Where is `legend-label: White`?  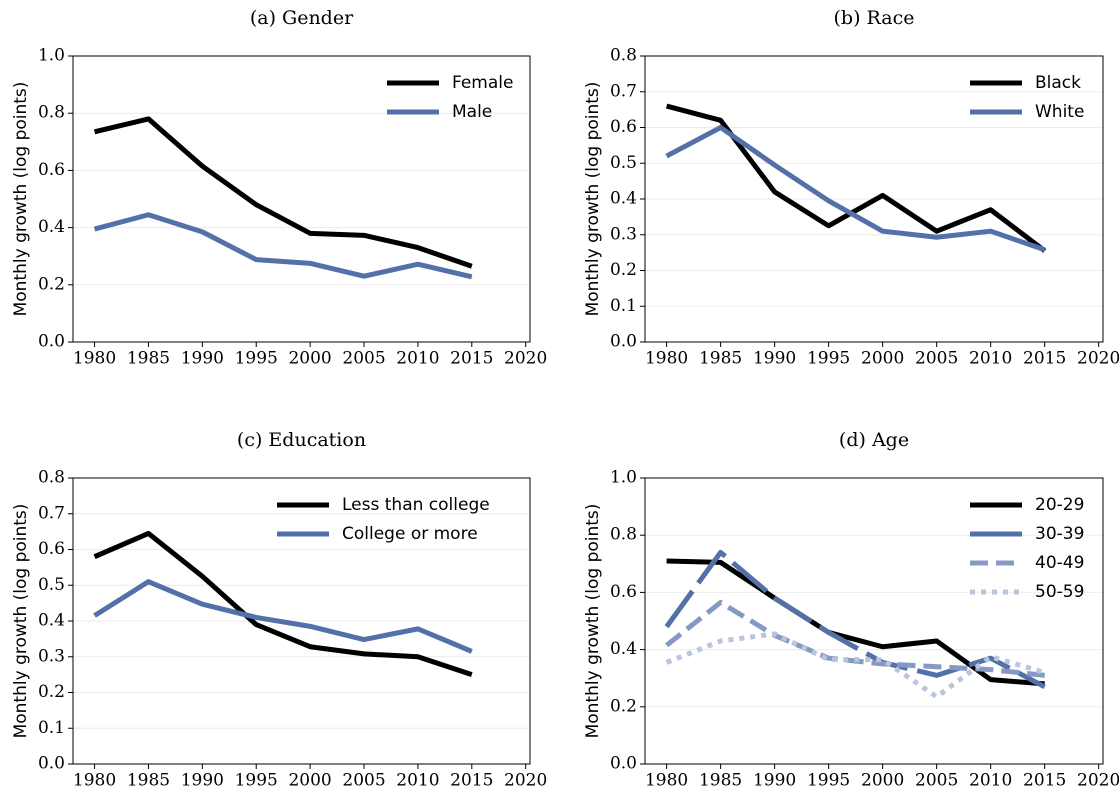 legend-label: White is located at coordinates (1059, 112).